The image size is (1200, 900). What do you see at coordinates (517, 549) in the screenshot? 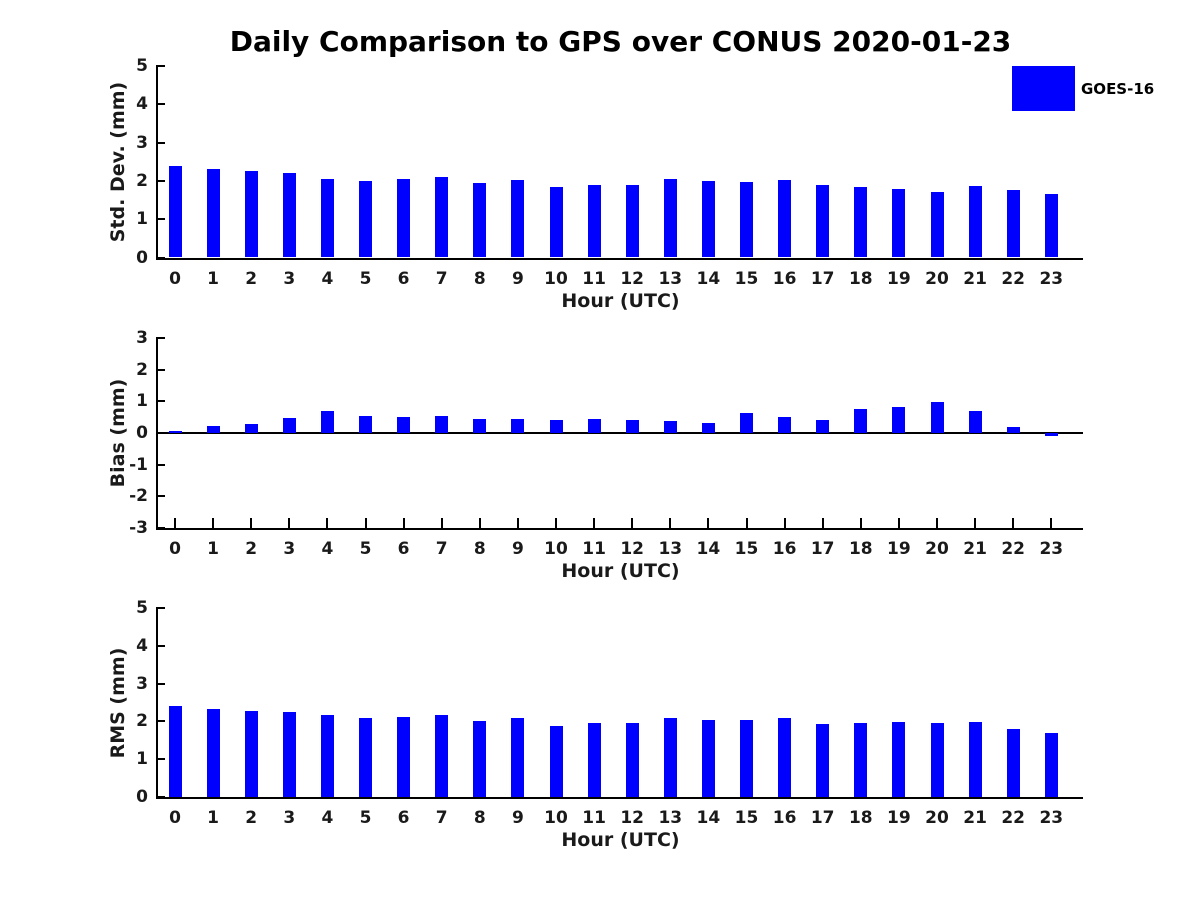
I see `x-tick-label: 9` at bounding box center [517, 549].